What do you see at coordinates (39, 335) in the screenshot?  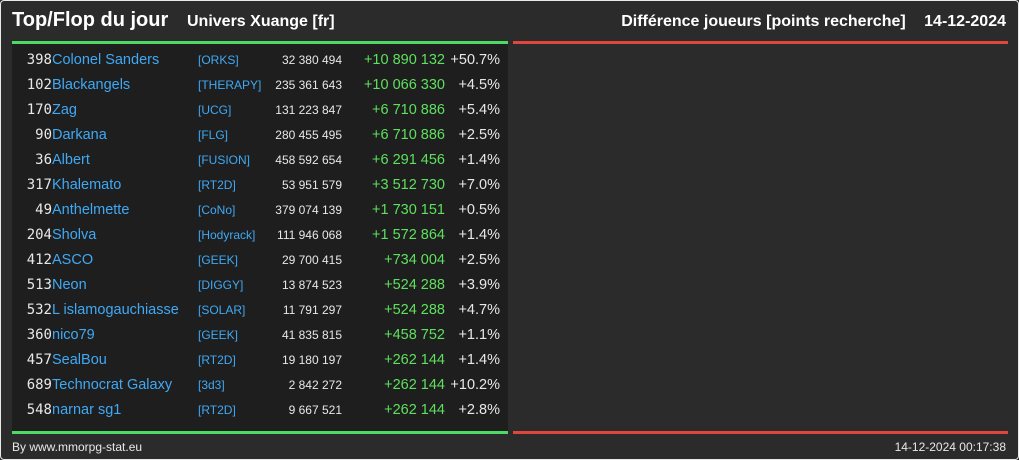 I see `player-rank: 360` at bounding box center [39, 335].